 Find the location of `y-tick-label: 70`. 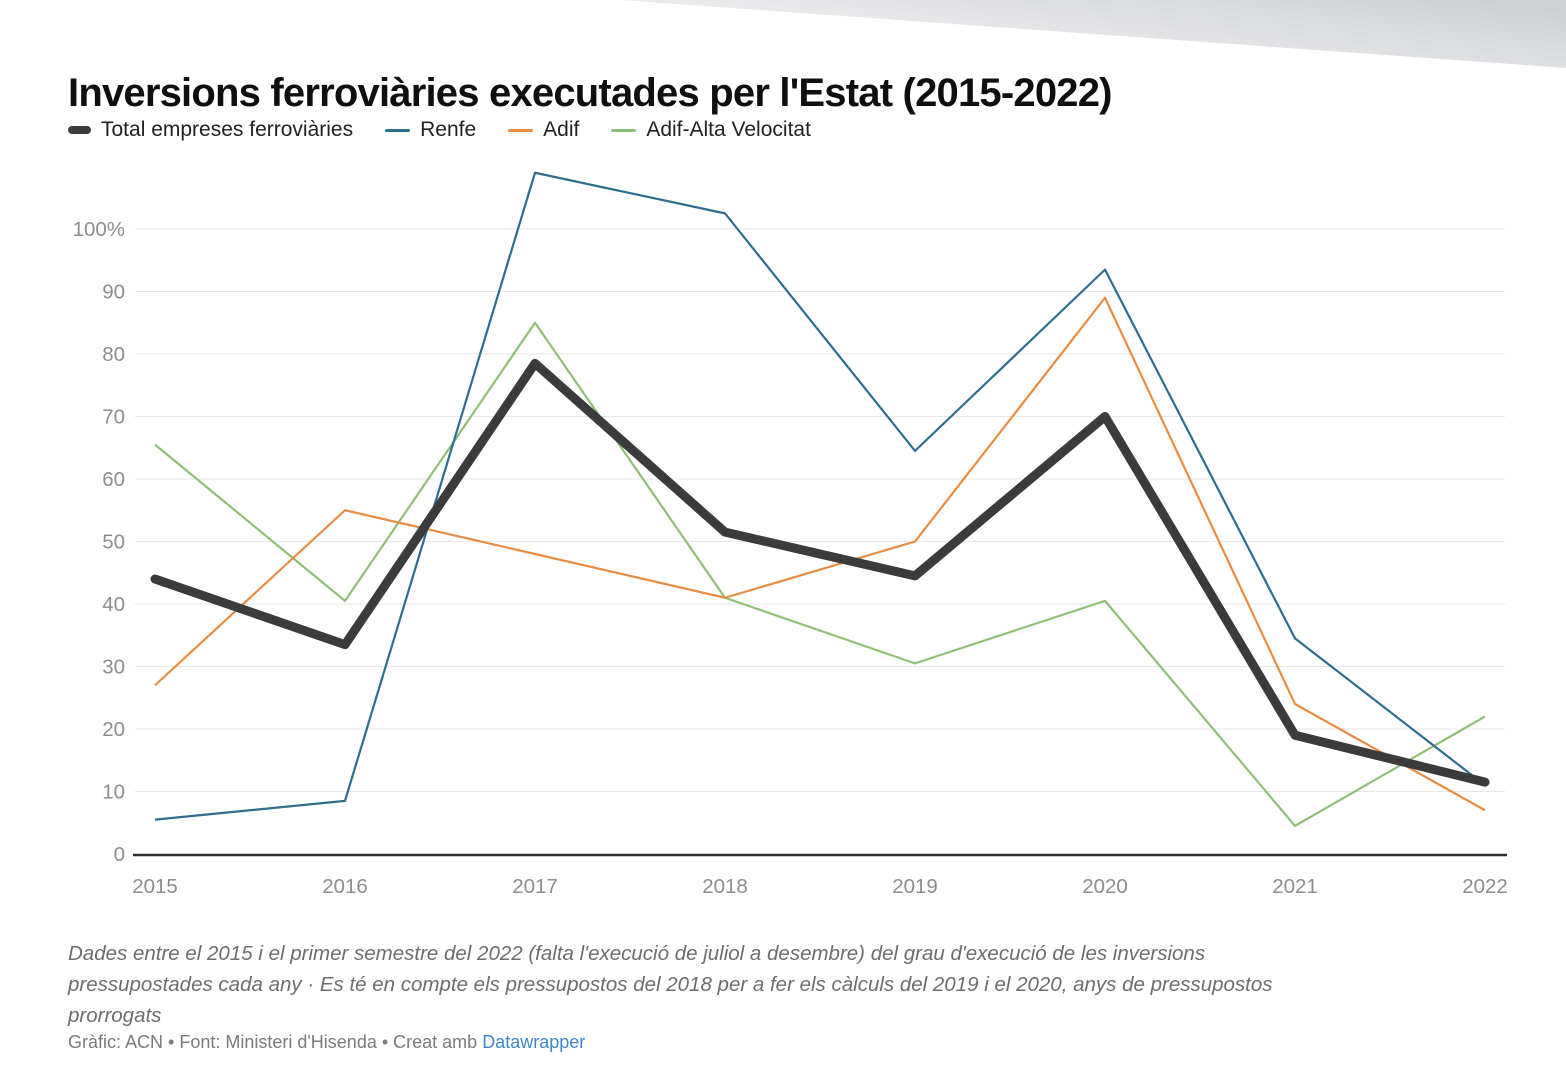

y-tick-label: 70 is located at coordinates (113, 417).